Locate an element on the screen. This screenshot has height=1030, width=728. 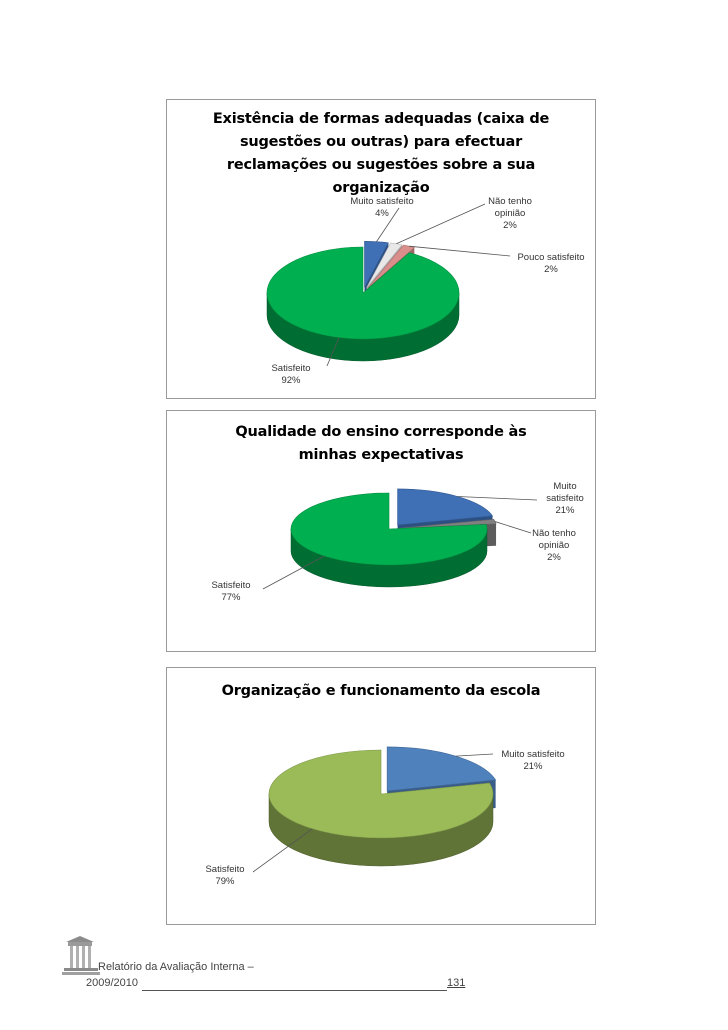
pie-slice-pouco-satisfeito is located at coordinates (391, 266).